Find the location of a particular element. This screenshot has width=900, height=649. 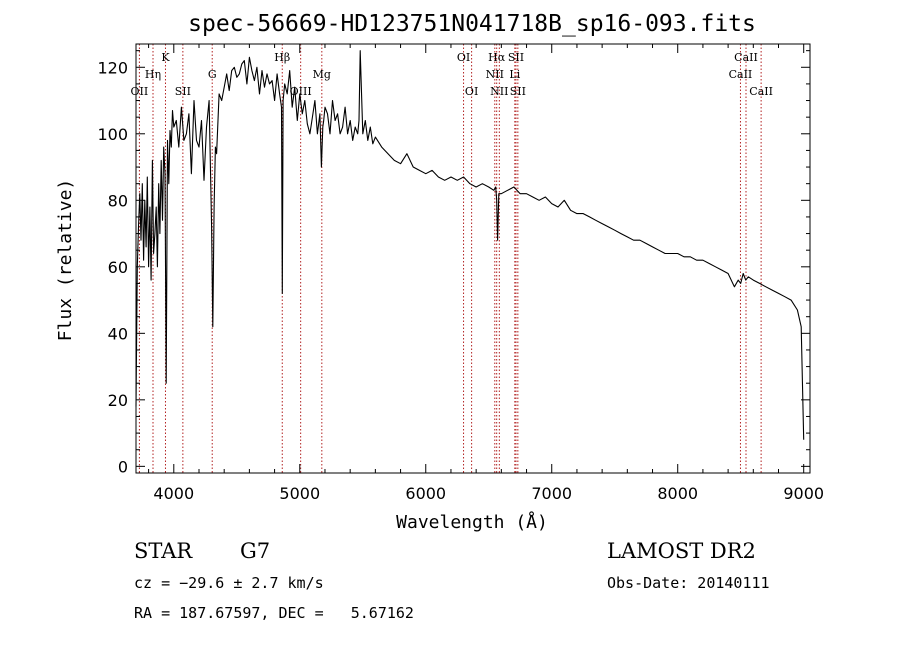

y-tick-label: 120 is located at coordinates (112, 67).